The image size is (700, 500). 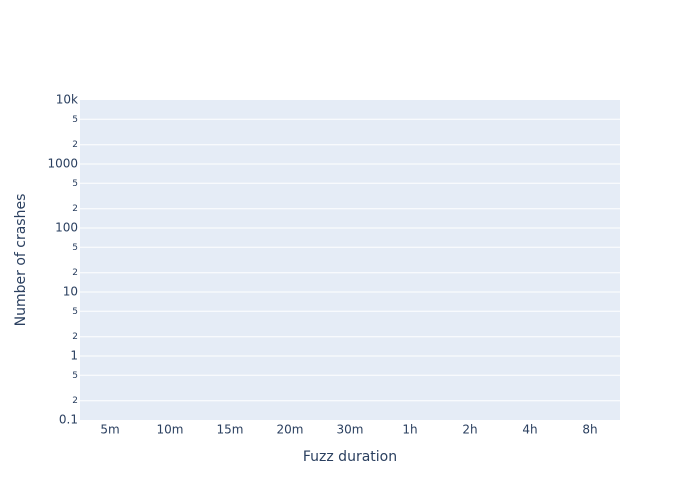 I want to click on x-tick-label: 2h, so click(x=469, y=430).